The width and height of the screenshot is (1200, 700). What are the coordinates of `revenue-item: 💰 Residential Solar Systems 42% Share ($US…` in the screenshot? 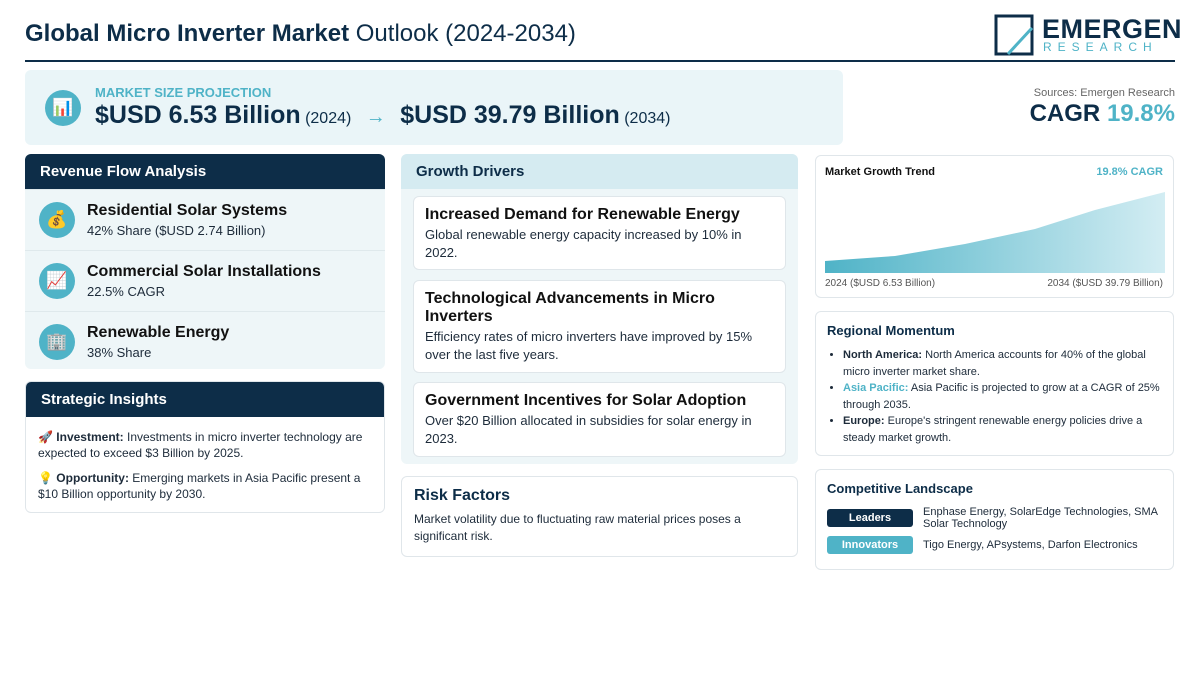 It's located at (205, 219).